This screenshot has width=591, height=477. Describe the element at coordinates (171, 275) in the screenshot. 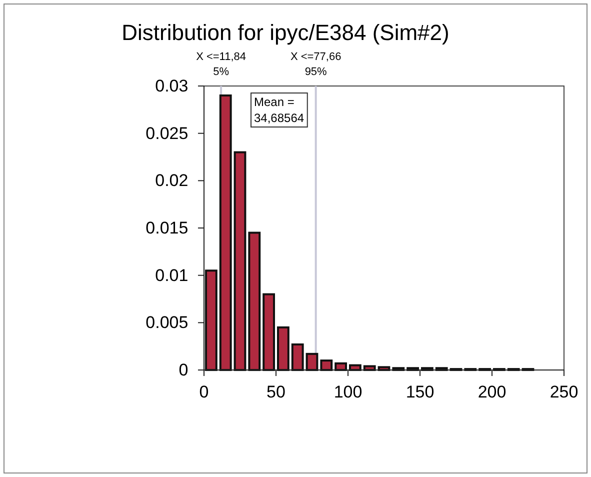

I see `y-tick-label: 0.01` at that location.